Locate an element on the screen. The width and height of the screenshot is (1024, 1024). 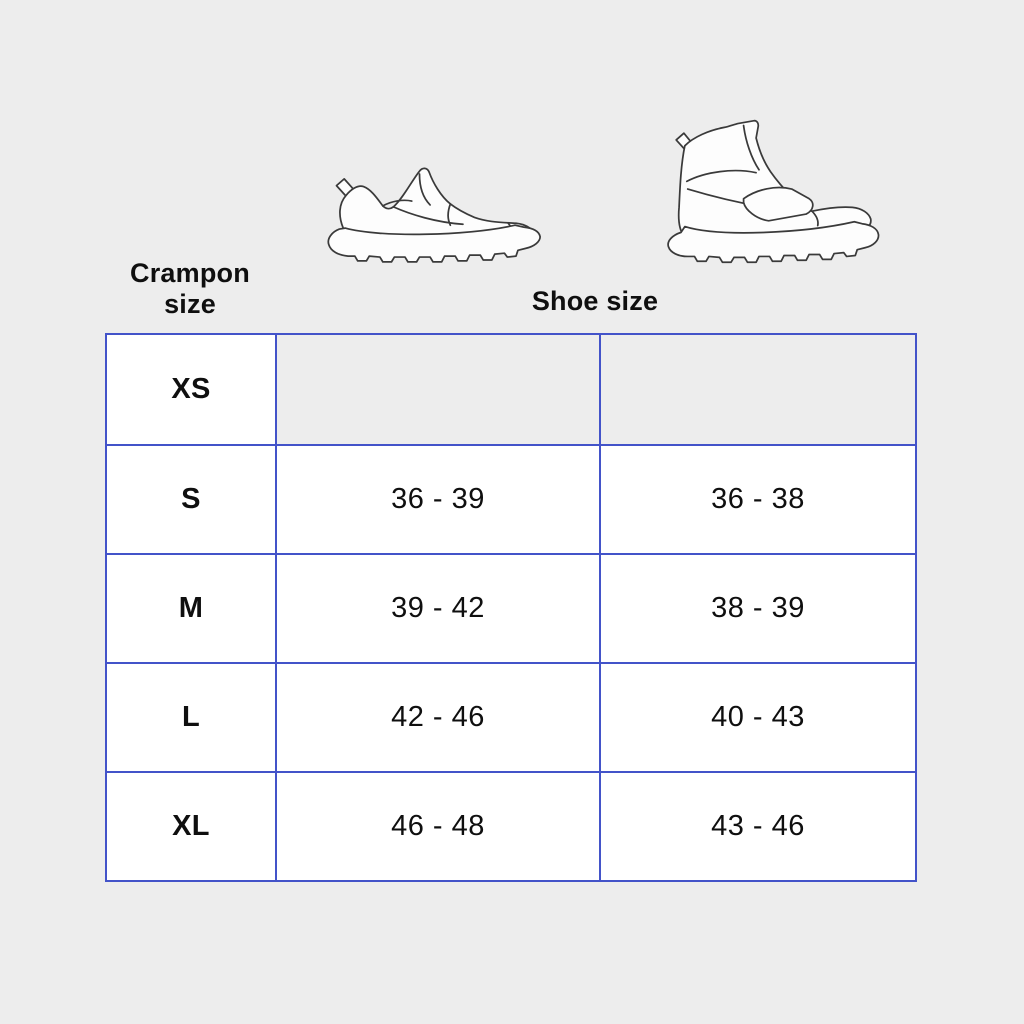
shoe-size-value: 36 - 39 is located at coordinates (438, 499).